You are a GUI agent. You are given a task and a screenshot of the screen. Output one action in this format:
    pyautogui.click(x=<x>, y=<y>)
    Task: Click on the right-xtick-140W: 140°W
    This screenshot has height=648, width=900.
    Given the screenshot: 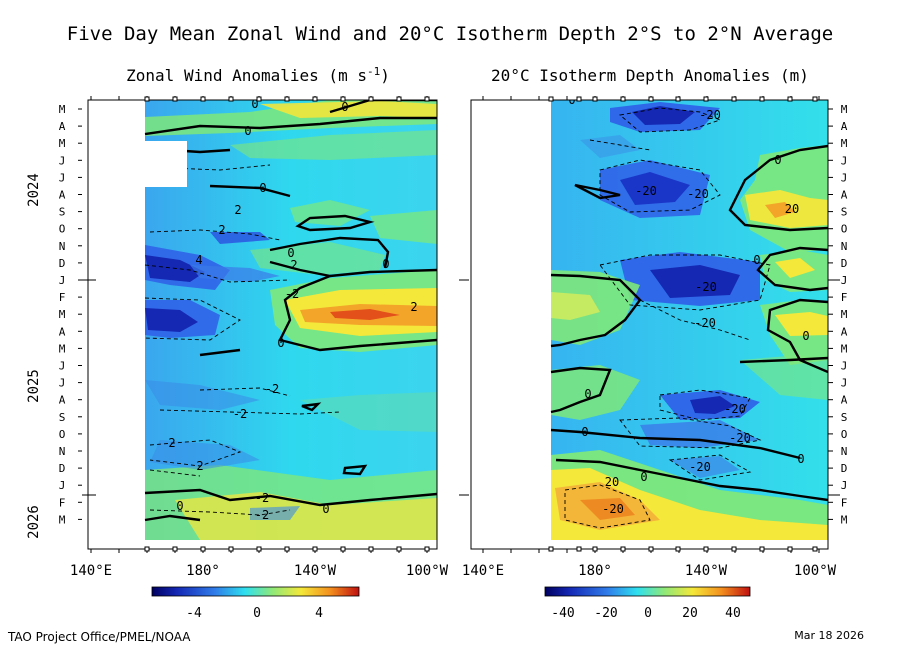 What is the action you would take?
    pyautogui.click(x=706, y=571)
    